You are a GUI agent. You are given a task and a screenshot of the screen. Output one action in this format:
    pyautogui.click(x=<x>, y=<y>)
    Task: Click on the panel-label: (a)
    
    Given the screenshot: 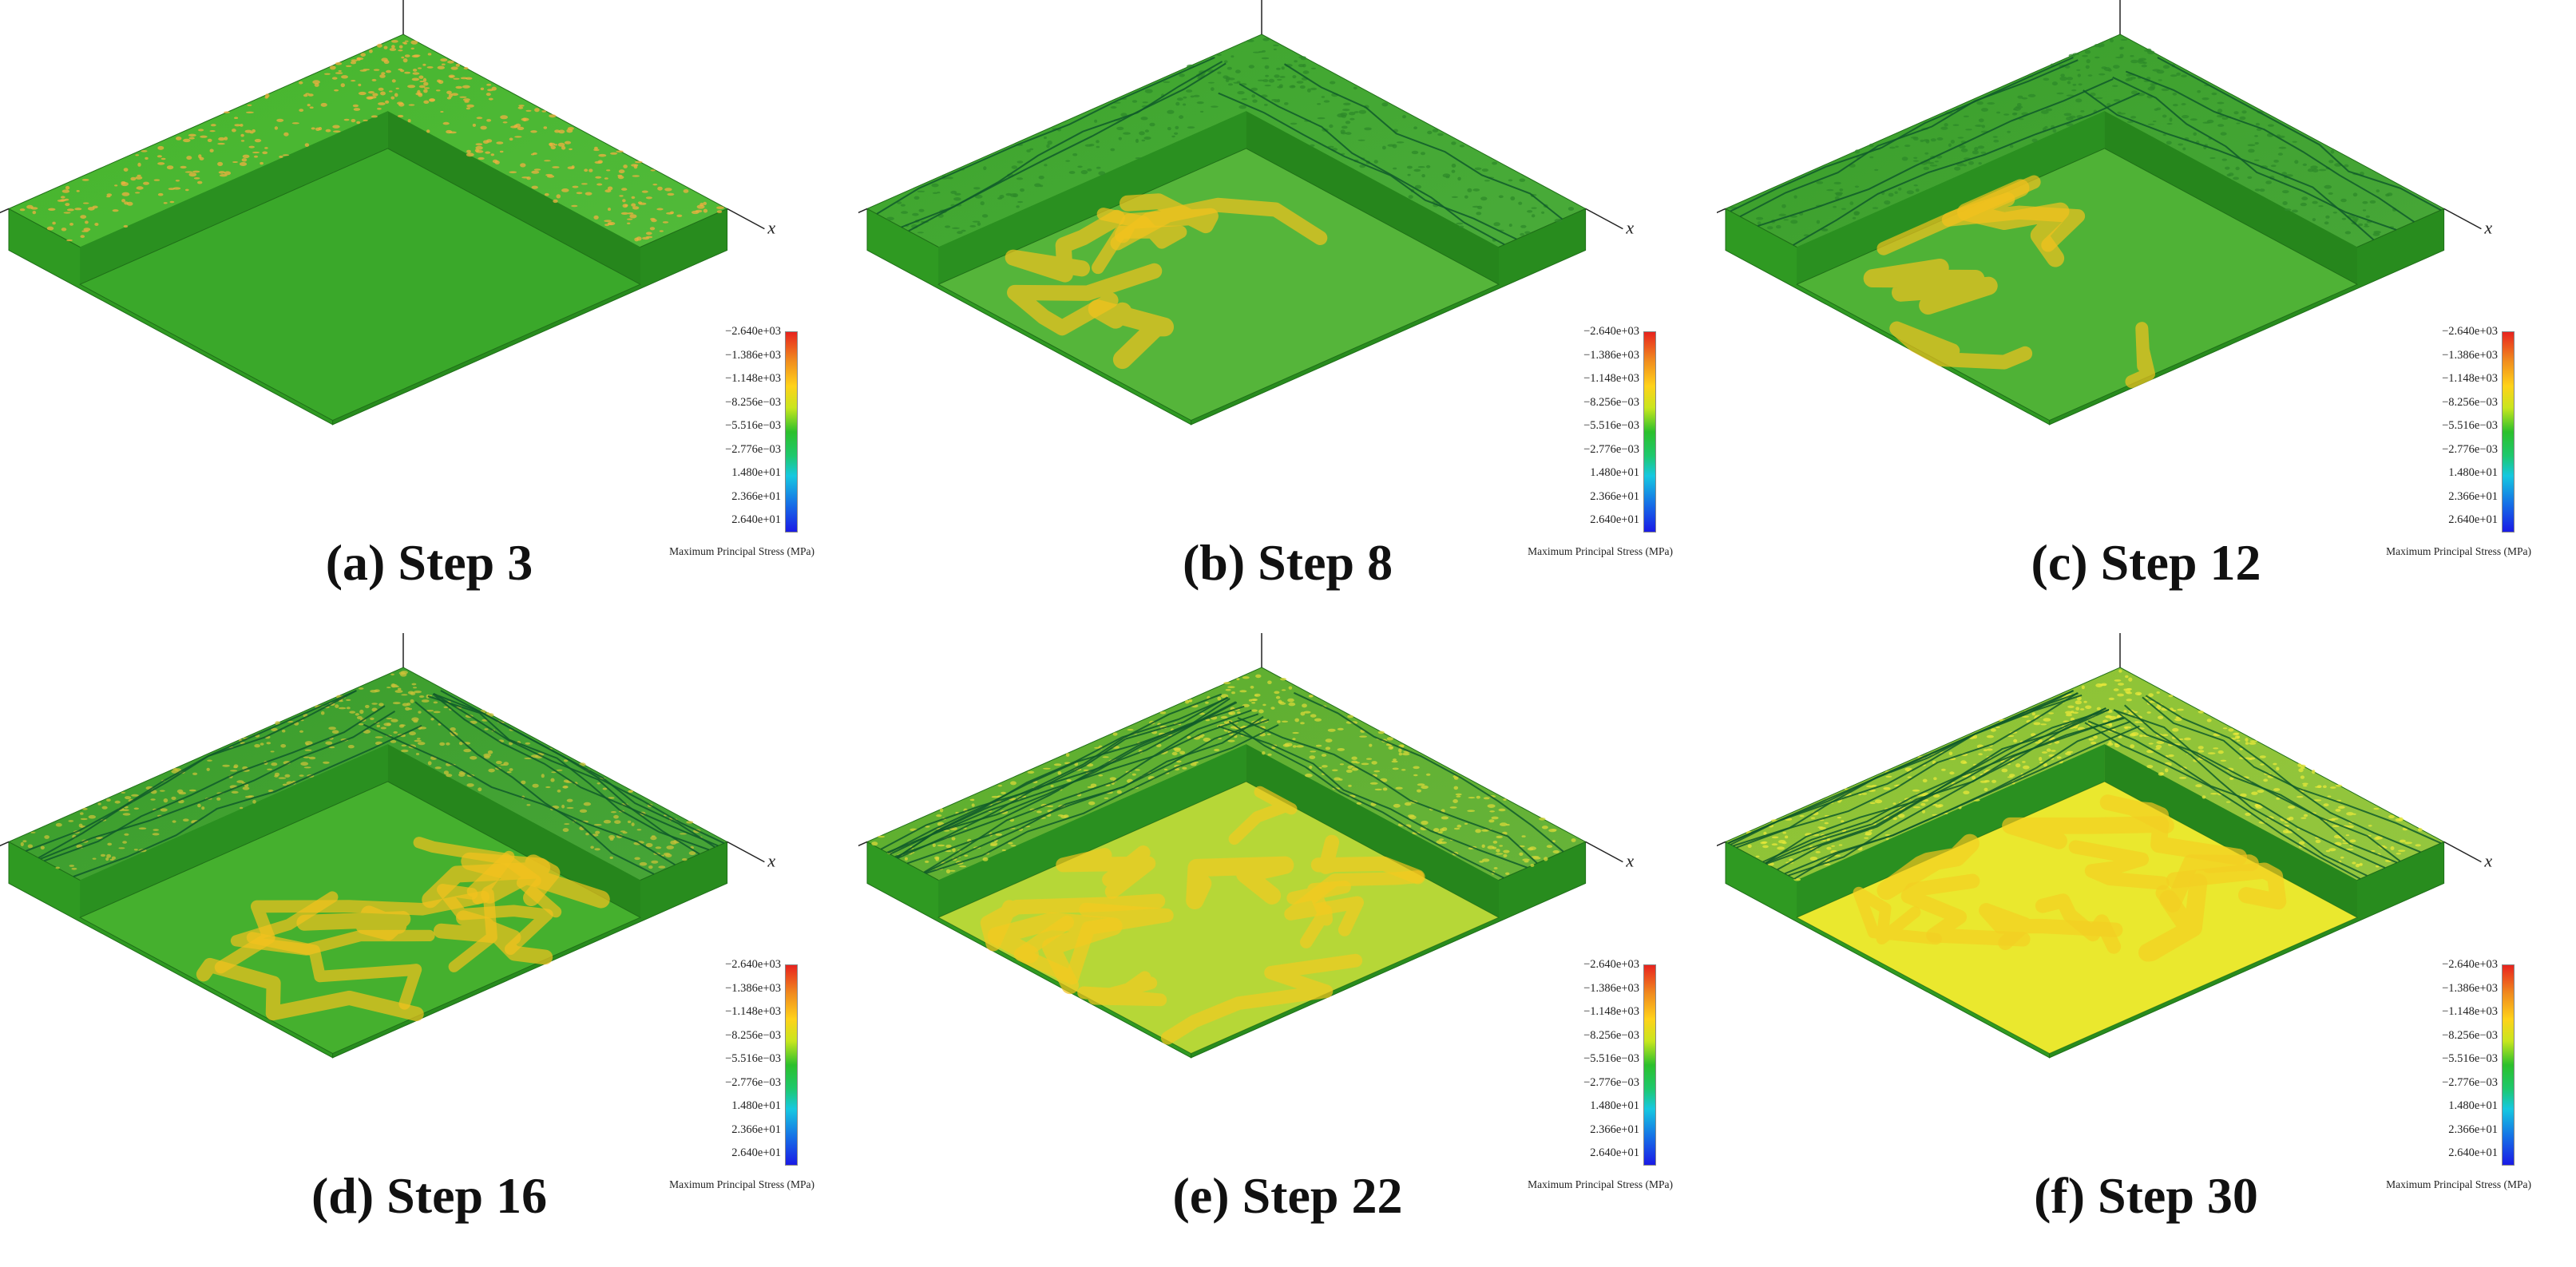 What is the action you would take?
    pyautogui.click(x=356, y=562)
    